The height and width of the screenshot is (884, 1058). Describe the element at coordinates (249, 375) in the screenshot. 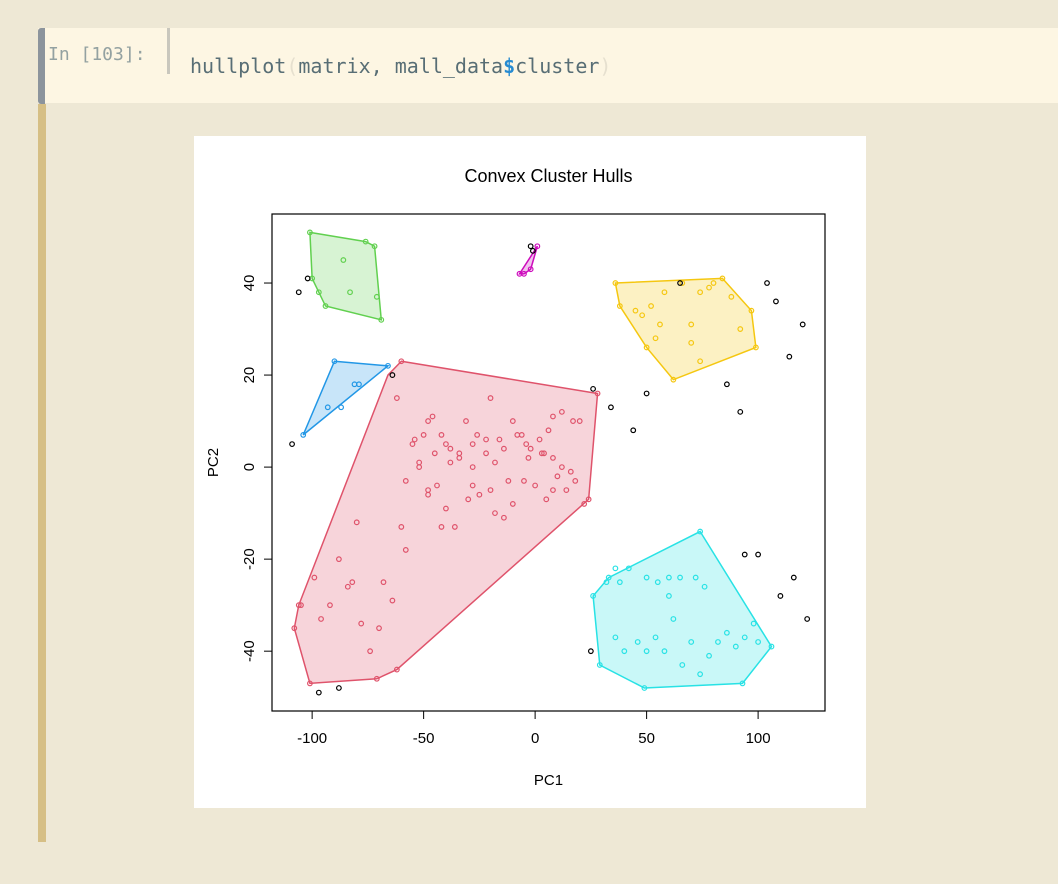

I see `y-tick-label: 20` at that location.